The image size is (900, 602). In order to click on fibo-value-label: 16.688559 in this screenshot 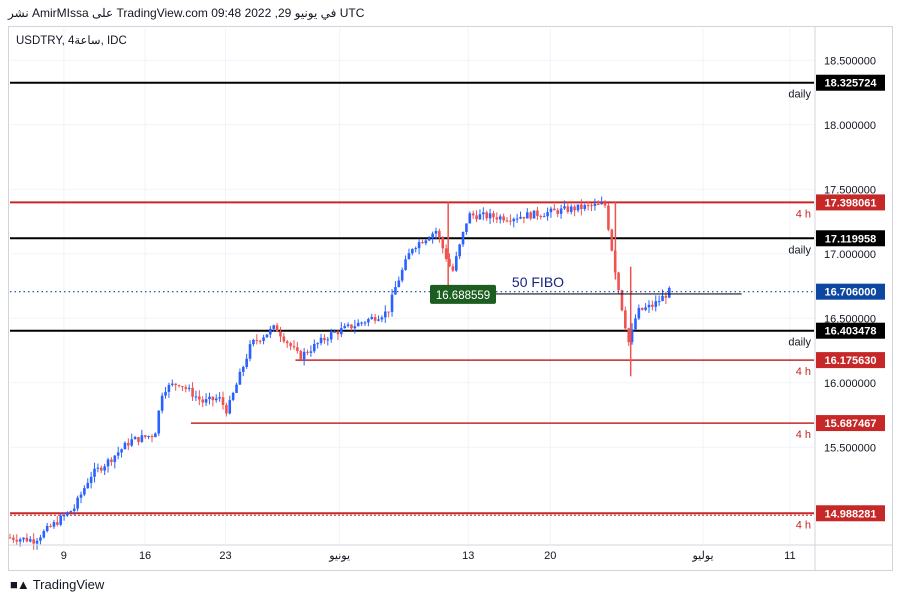, I will do `click(463, 296)`.